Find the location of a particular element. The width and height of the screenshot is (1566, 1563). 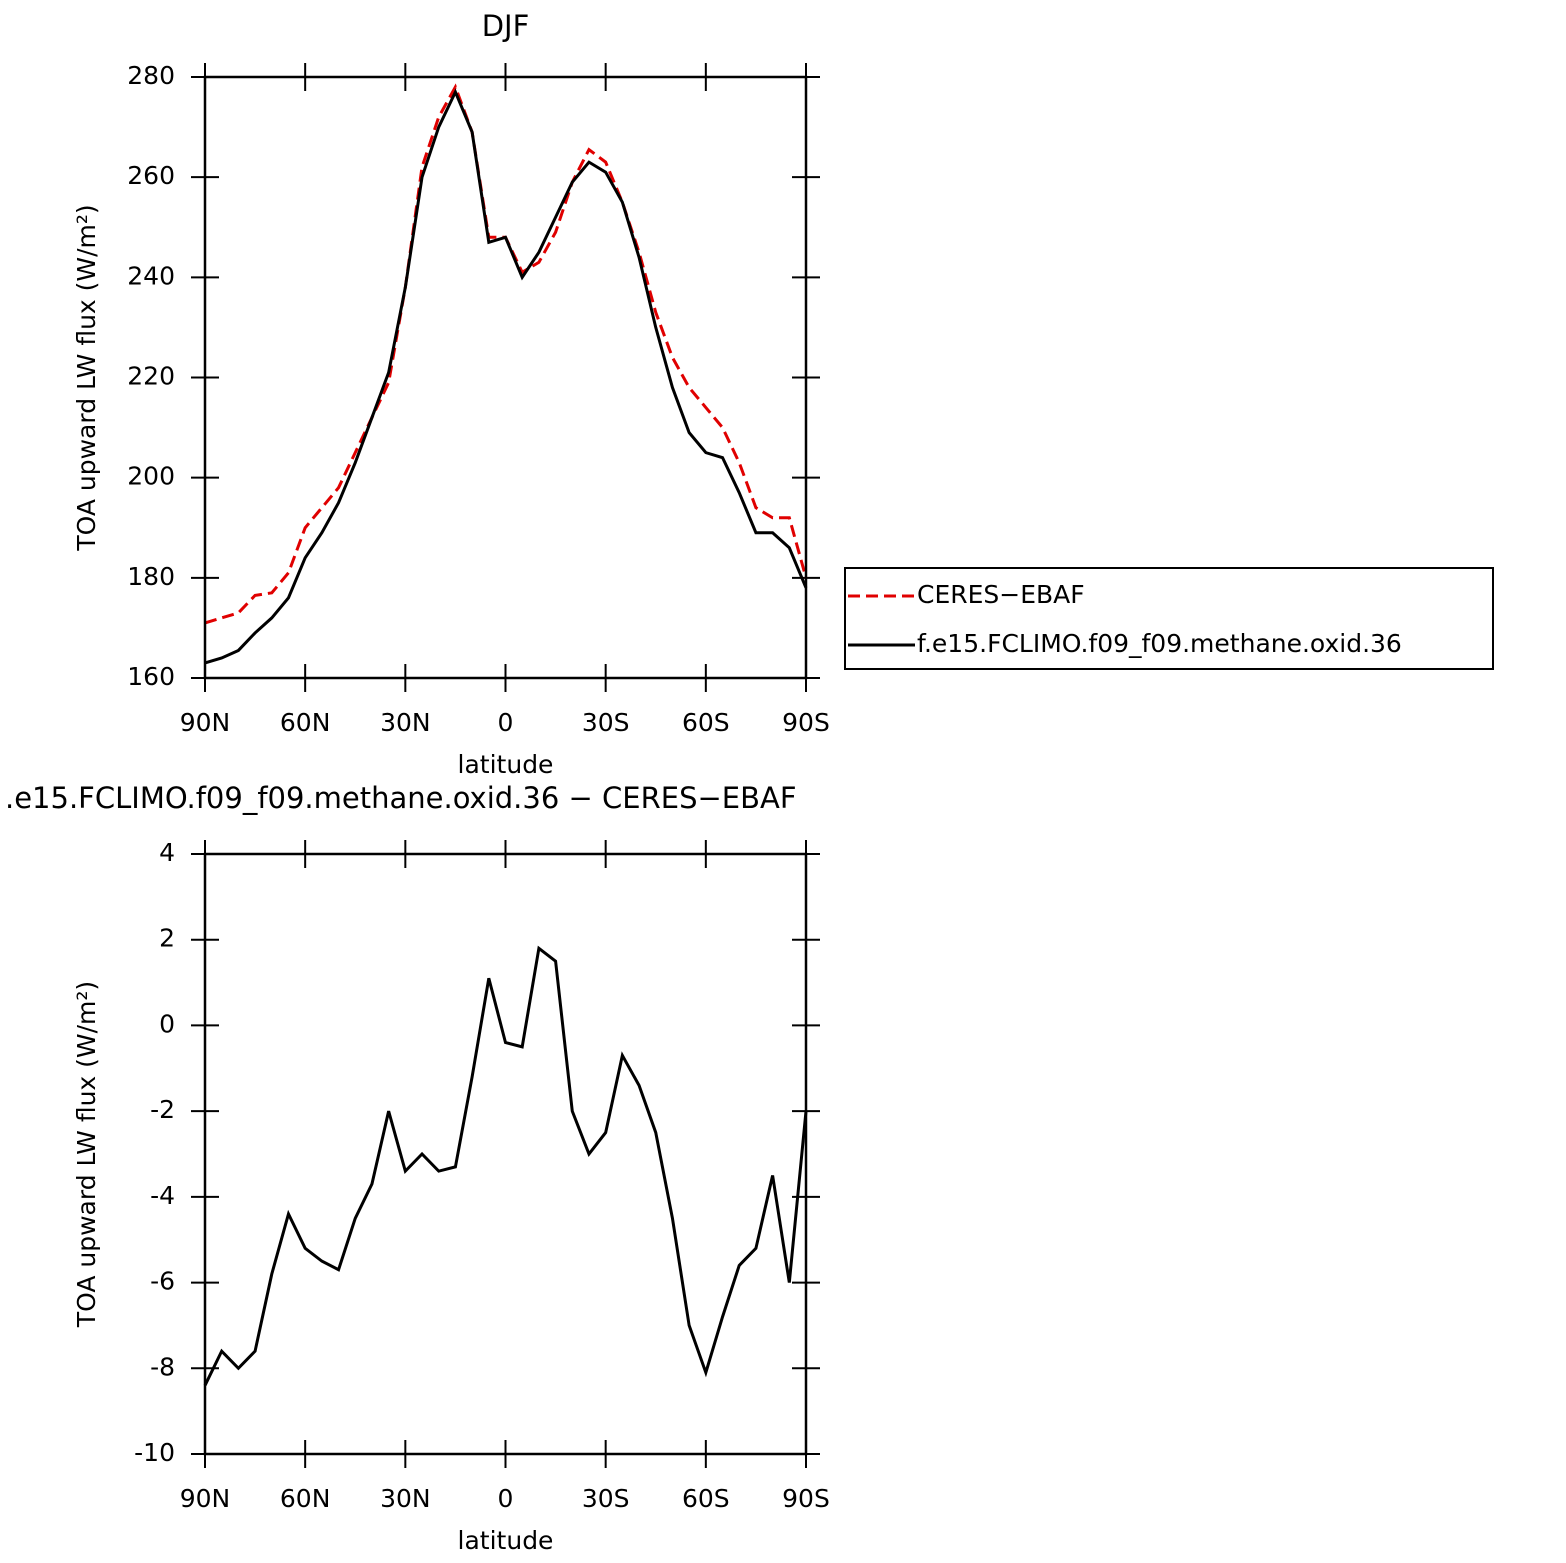

legend-label: CERES−EBAF is located at coordinates (1001, 594).